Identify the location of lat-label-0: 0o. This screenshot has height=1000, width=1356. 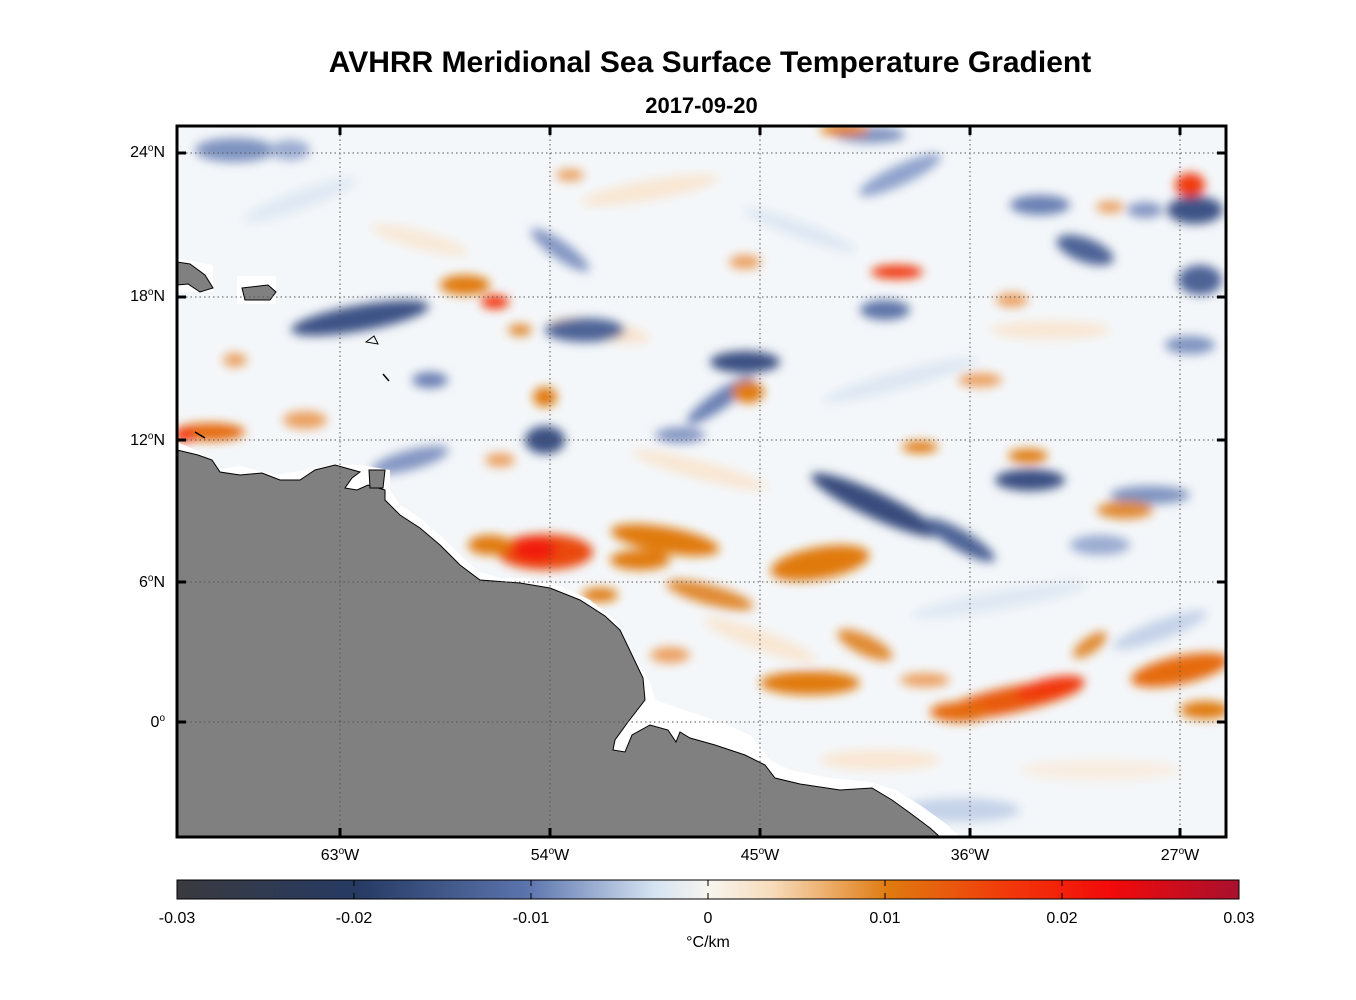
(157, 722).